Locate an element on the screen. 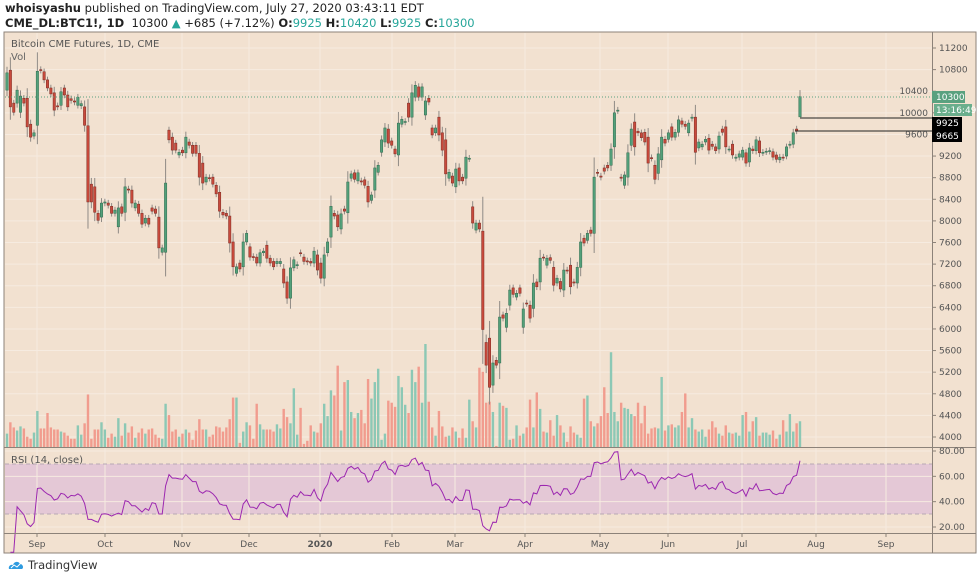 This screenshot has height=580, width=980. tradingview-cloud-logo-icon is located at coordinates (16, 565).